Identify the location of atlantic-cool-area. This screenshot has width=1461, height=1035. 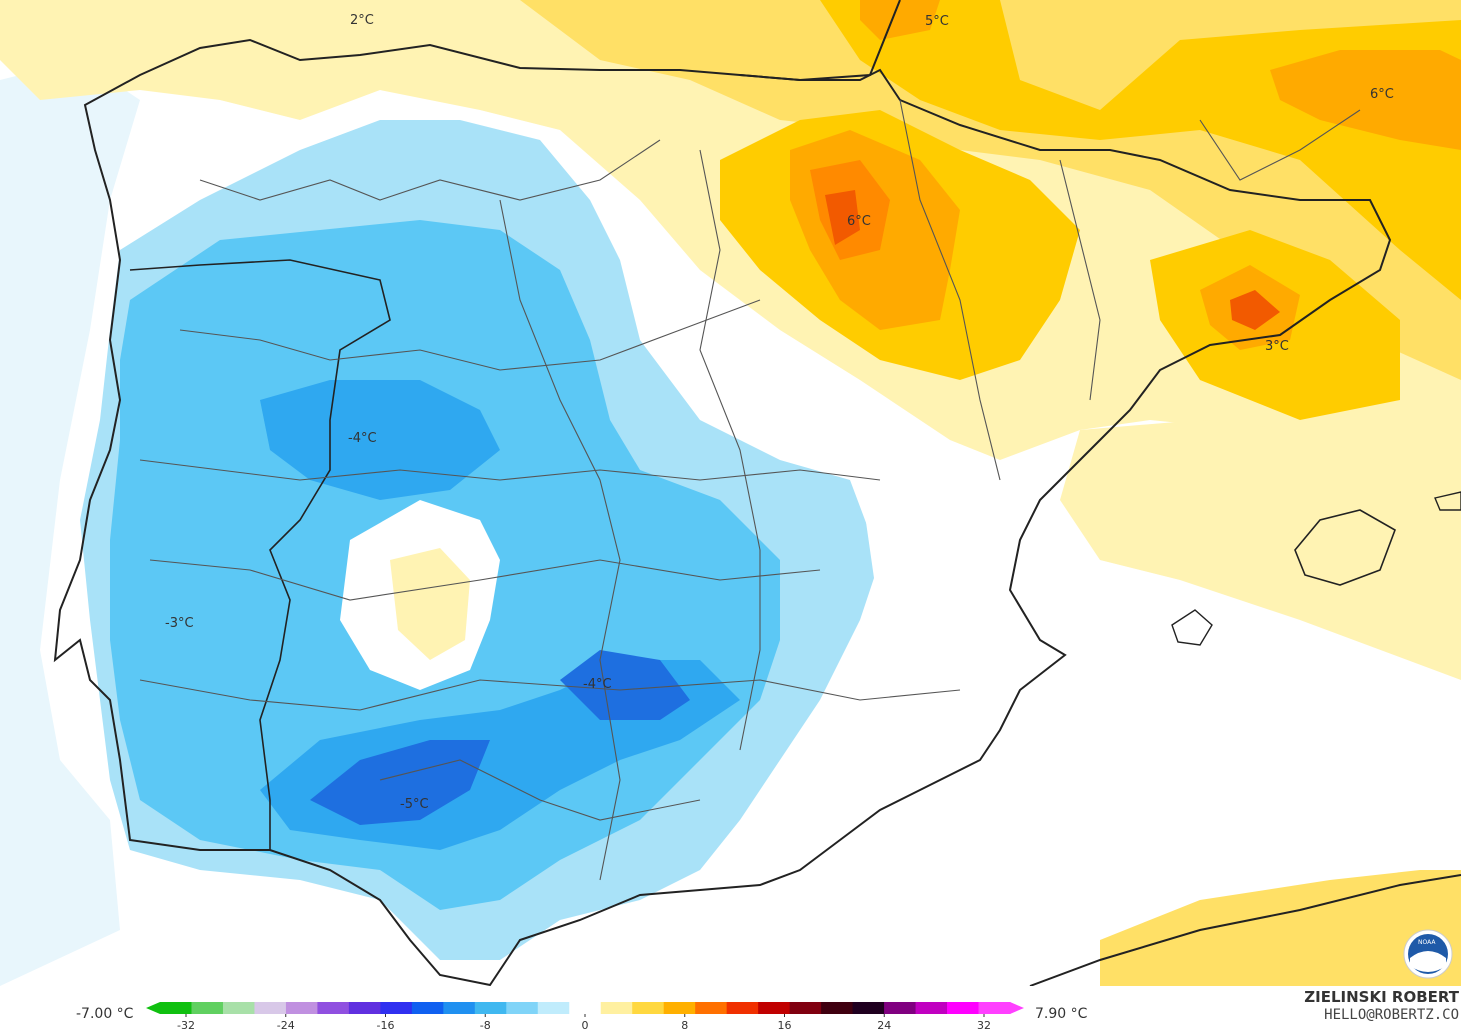
(70, 523).